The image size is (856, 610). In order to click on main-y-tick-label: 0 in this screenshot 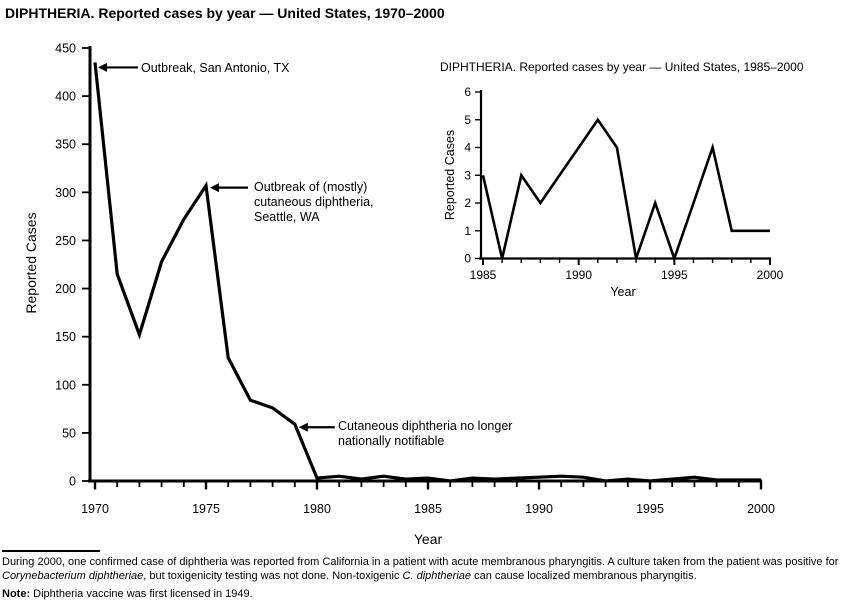, I will do `click(72, 482)`.